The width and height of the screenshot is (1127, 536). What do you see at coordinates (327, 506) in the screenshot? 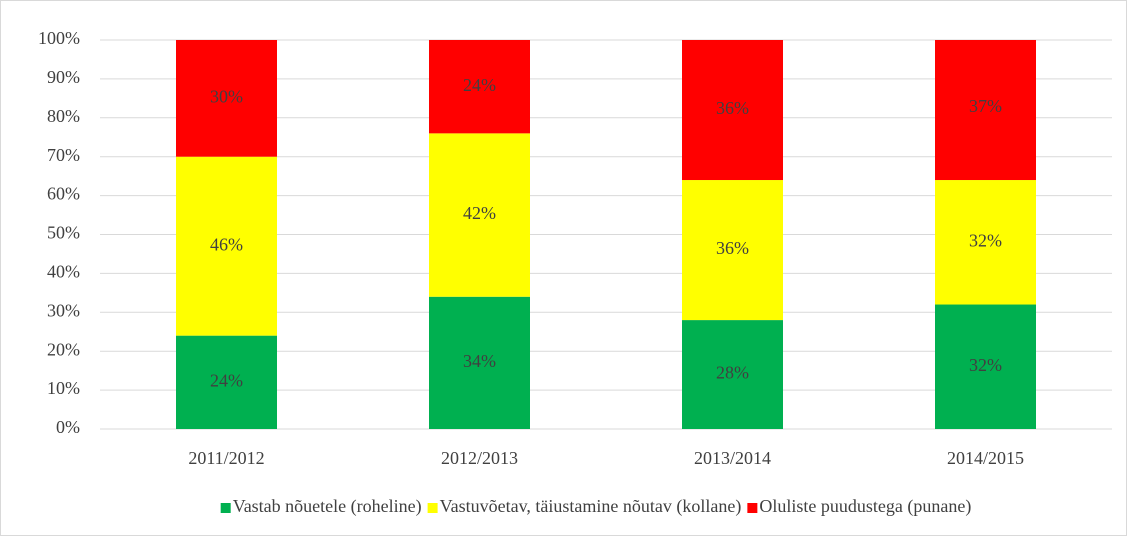
I see `legend-label: Vastab nõuetele (roheline)` at bounding box center [327, 506].